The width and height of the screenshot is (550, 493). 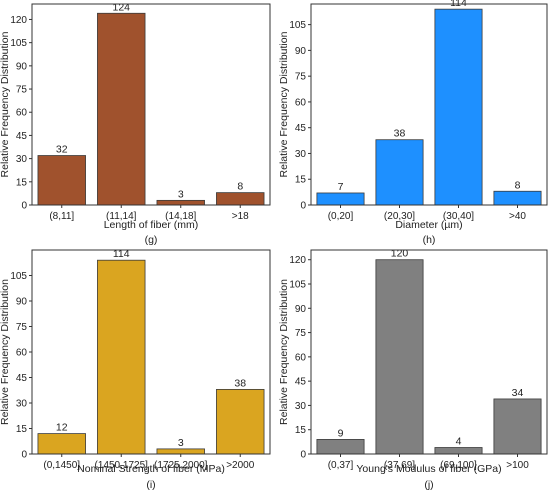 I want to click on data-label: 4, so click(x=459, y=442).